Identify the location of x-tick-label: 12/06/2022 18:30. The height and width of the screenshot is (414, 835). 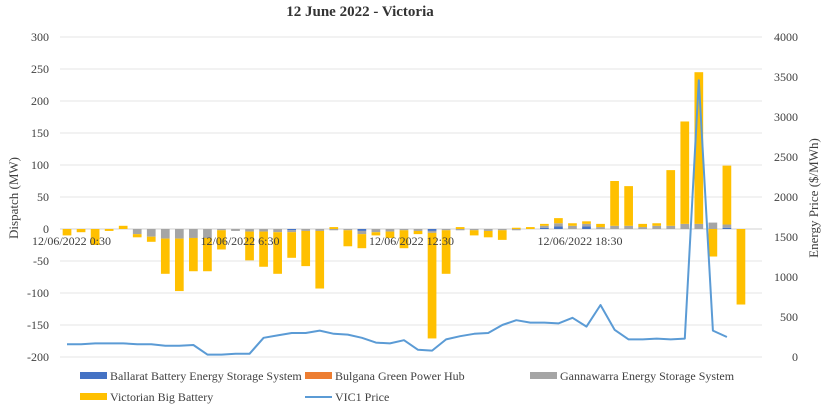
(579, 241).